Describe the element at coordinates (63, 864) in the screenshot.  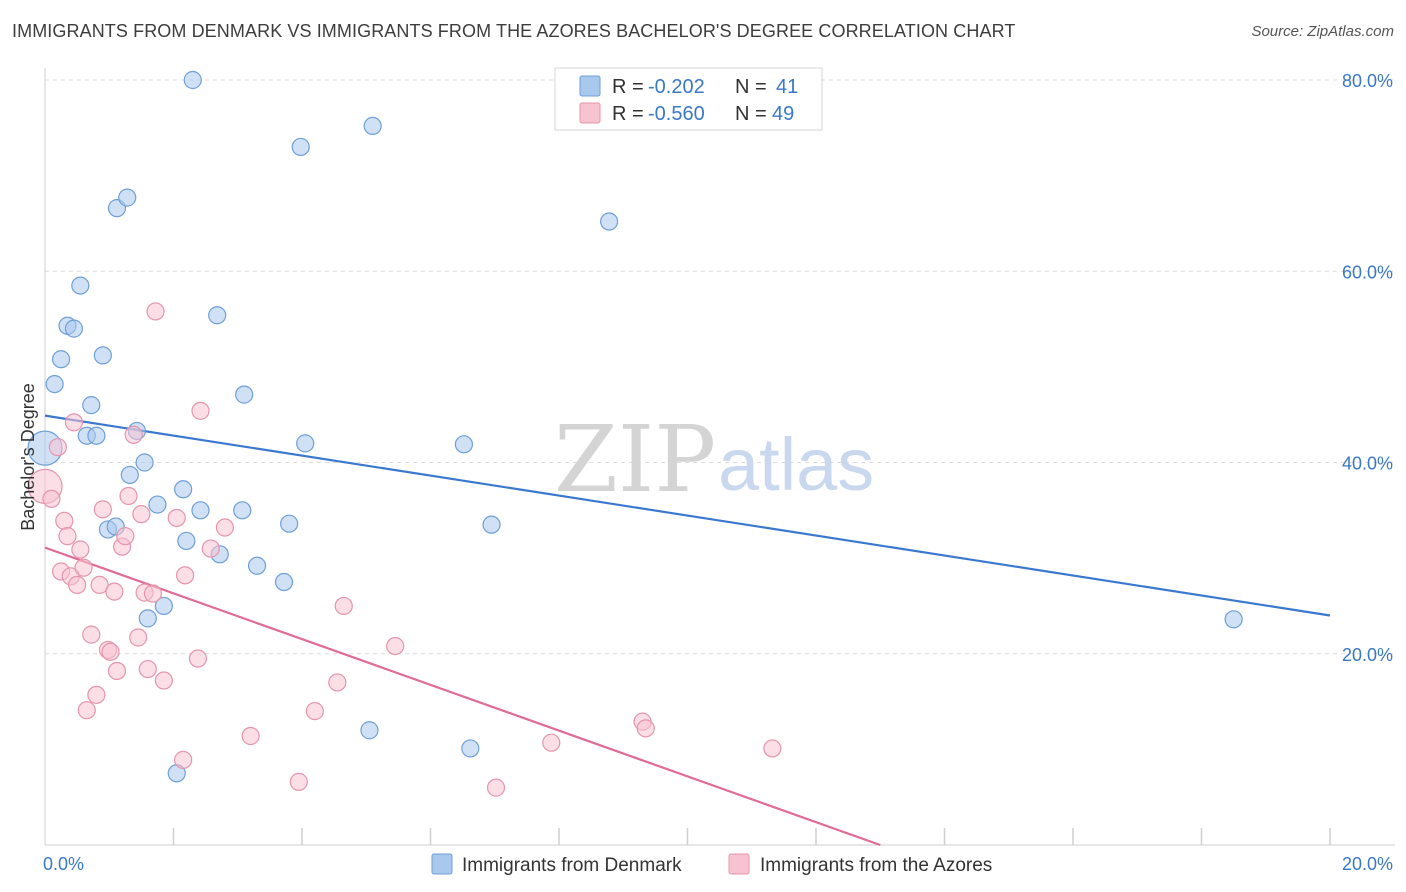
I see `x-tick-label-0: 0.0%` at that location.